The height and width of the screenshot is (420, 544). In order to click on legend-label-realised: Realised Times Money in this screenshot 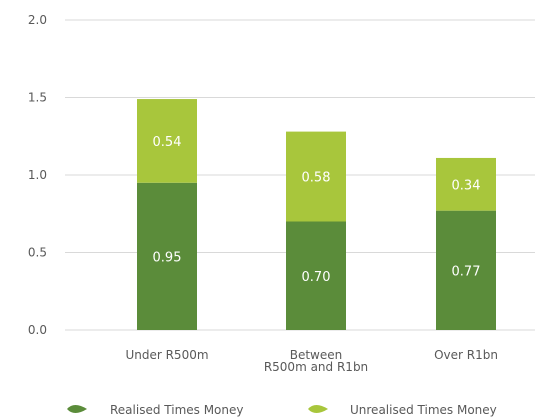, I will do `click(177, 410)`.